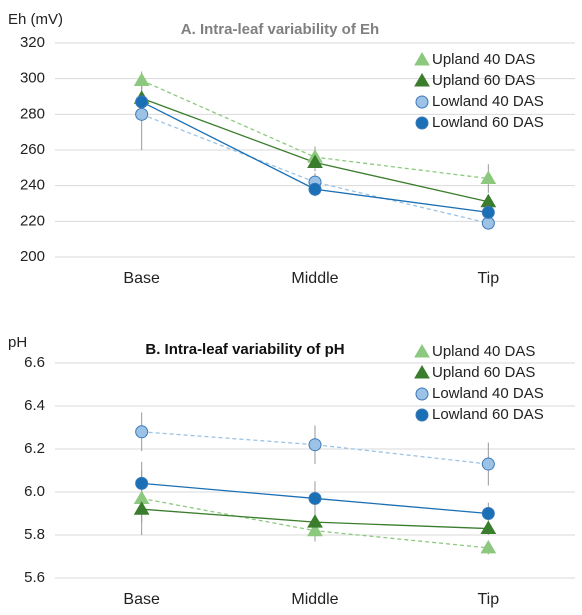 This screenshot has height=615, width=582. Describe the element at coordinates (32, 42) in the screenshot. I see `y-tick-label: 320` at that location.